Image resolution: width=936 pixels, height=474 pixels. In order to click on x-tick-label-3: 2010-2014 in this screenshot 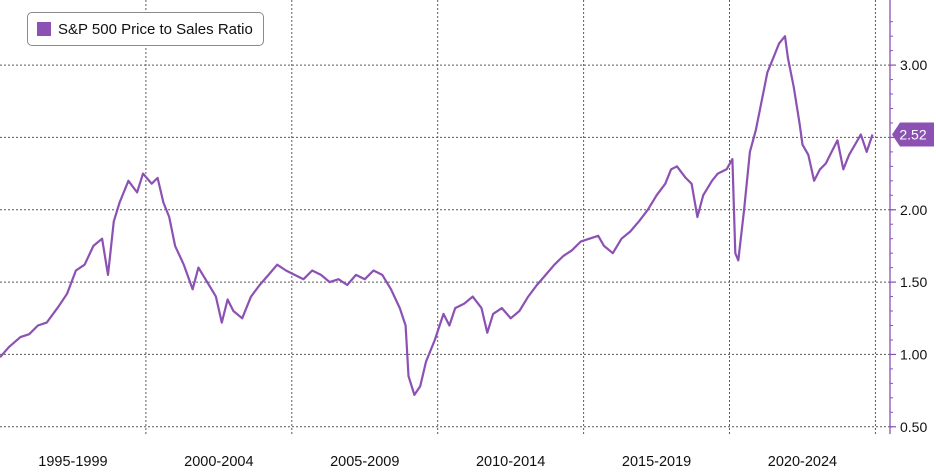, I will do `click(510, 462)`.